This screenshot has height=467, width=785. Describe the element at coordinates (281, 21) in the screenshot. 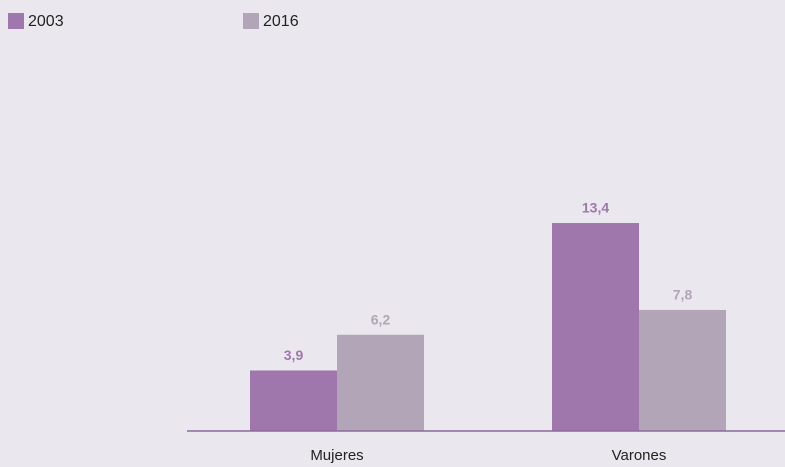

I see `legend-label: 2016` at that location.